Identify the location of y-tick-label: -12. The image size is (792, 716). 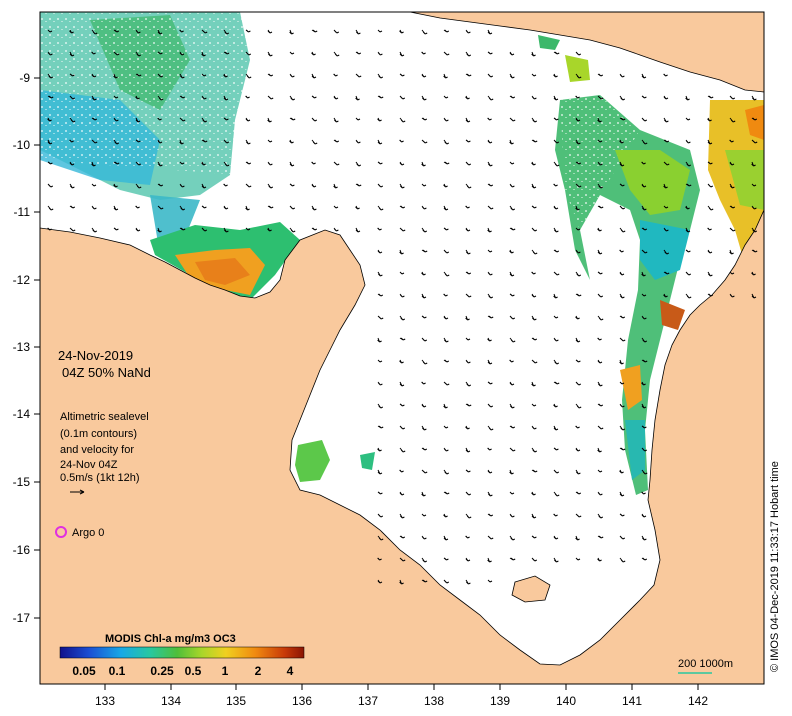
(22, 280).